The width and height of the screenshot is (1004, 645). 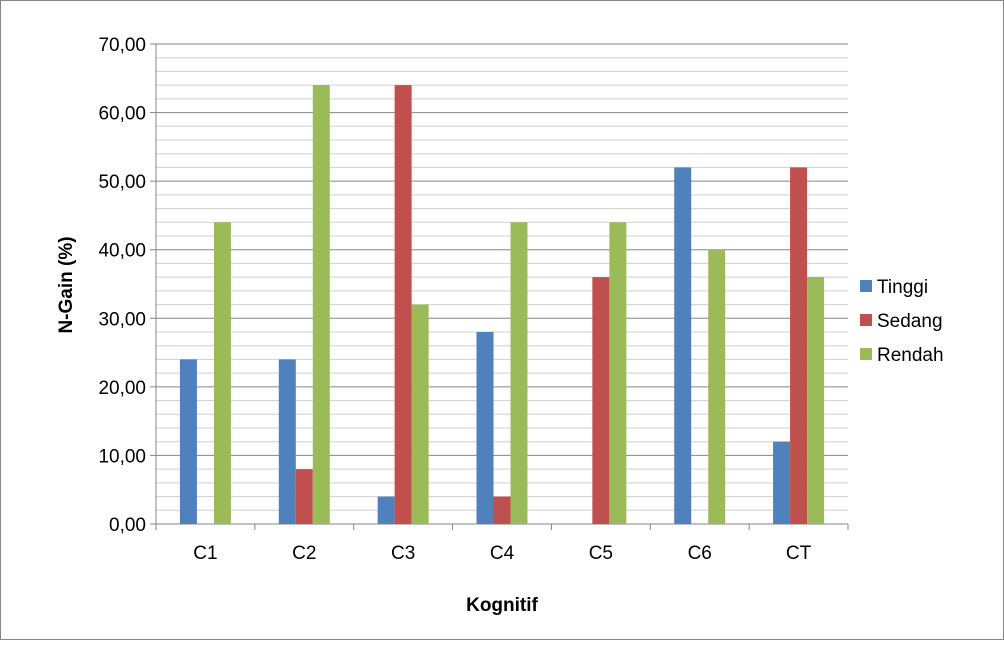 I want to click on bar-tinggi-c6, so click(x=683, y=345).